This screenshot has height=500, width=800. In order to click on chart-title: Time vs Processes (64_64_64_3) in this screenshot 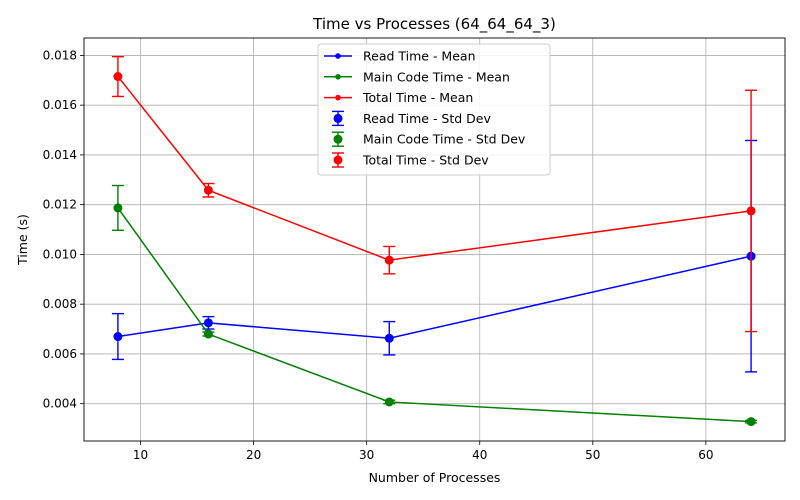, I will do `click(434, 24)`.